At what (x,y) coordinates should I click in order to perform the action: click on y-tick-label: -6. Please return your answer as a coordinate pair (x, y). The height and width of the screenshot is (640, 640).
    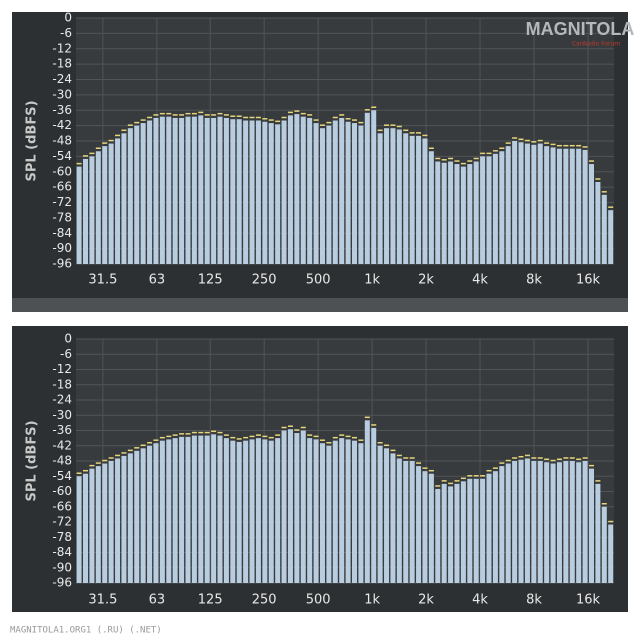
    Looking at the image, I should click on (66, 354).